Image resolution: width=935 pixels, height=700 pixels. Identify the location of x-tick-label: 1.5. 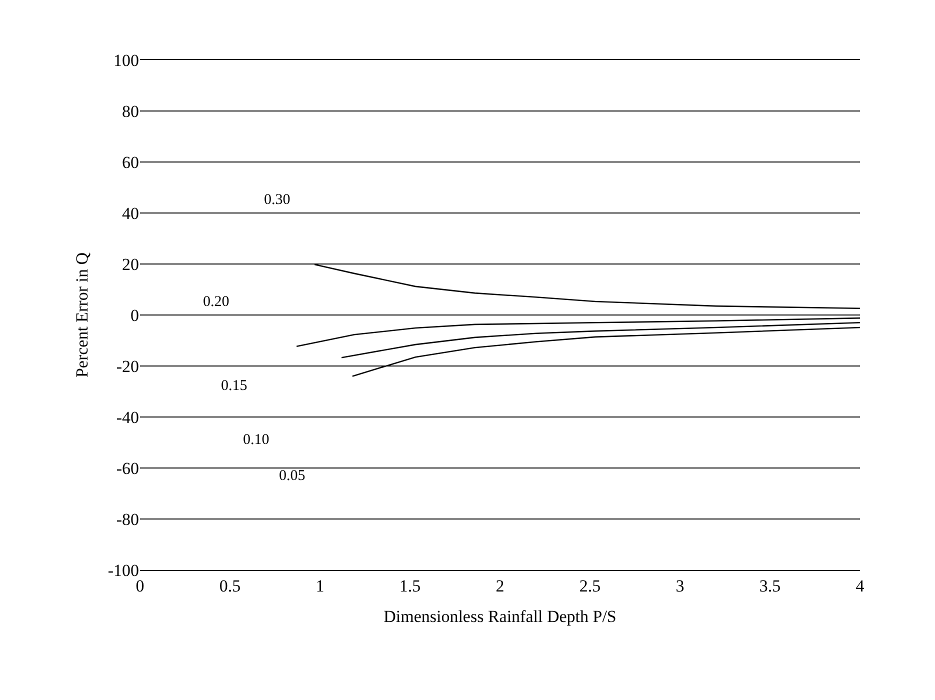
(410, 586).